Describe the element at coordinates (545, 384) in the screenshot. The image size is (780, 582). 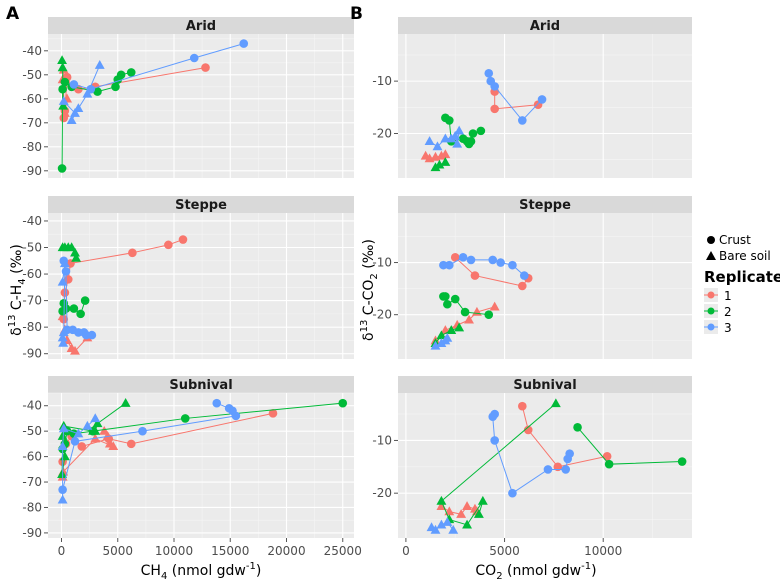
I see `b-subnival-strip` at that location.